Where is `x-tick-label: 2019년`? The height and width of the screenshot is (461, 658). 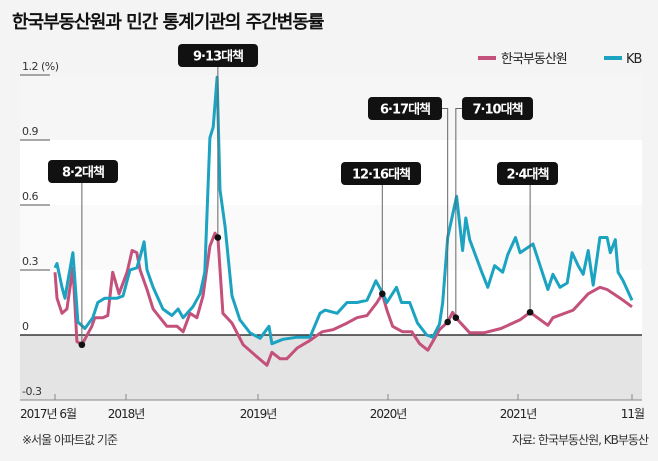 x-tick-label: 2019년 is located at coordinates (258, 414).